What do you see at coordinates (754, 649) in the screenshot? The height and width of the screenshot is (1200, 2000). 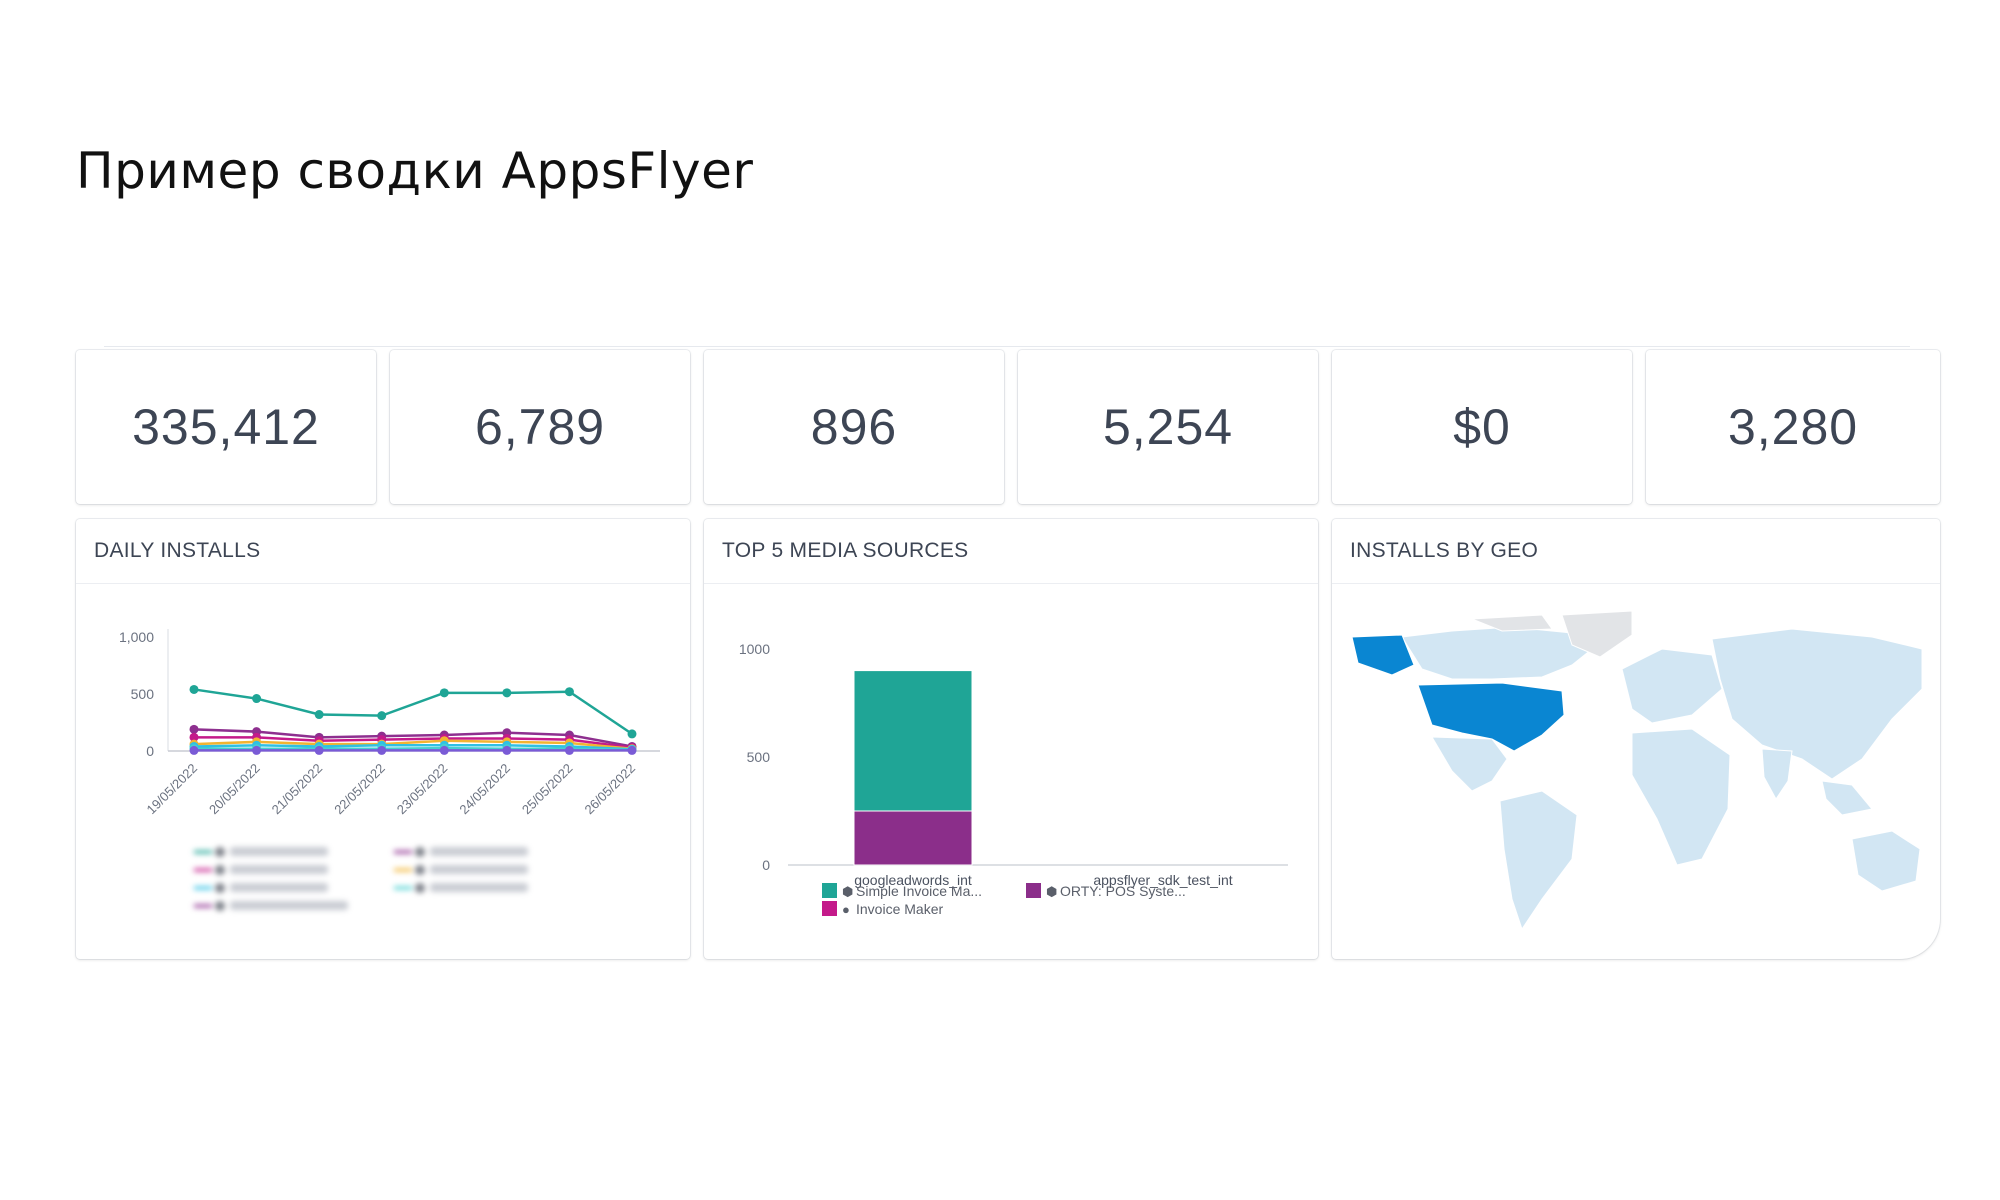 I see `y-tick-label: 1000` at bounding box center [754, 649].